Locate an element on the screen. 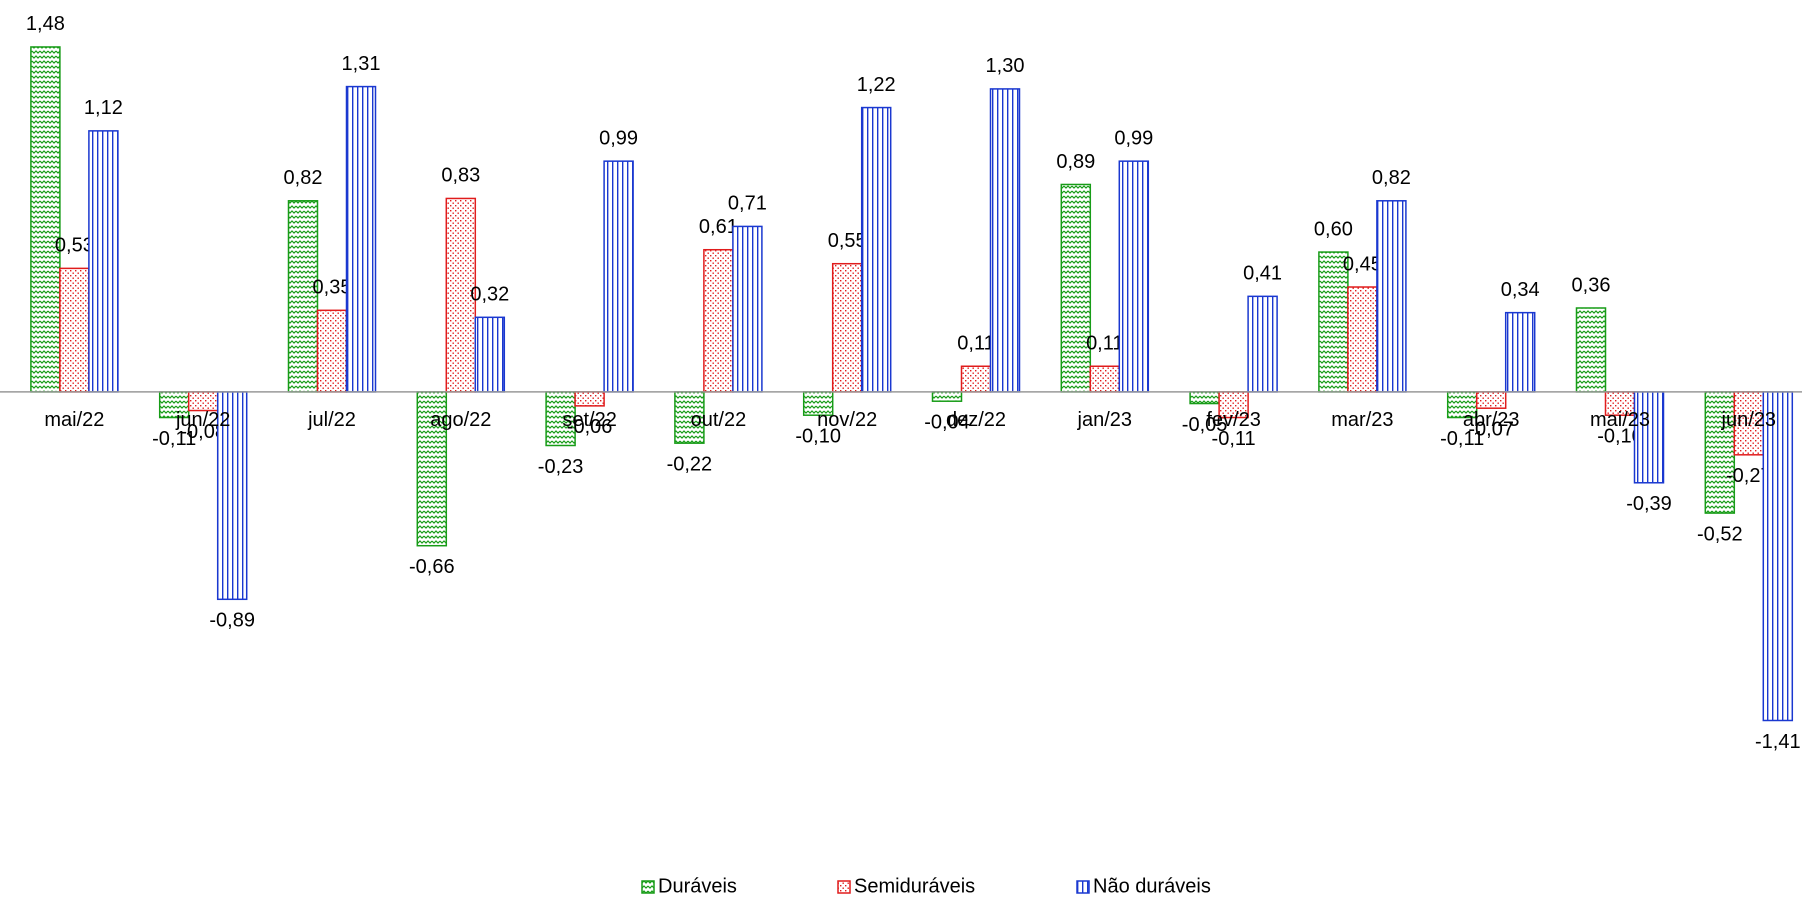 This screenshot has height=908, width=1802. value-label: 1,12 is located at coordinates (103, 108).